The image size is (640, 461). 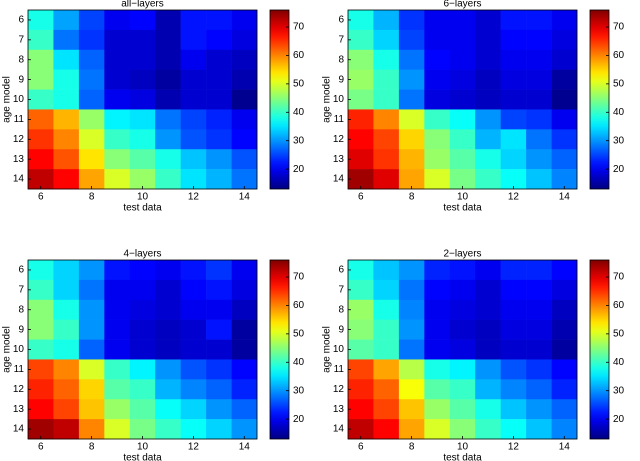 What do you see at coordinates (619, 55) in the screenshot?
I see `colorbar-tick-label: 60` at bounding box center [619, 55].